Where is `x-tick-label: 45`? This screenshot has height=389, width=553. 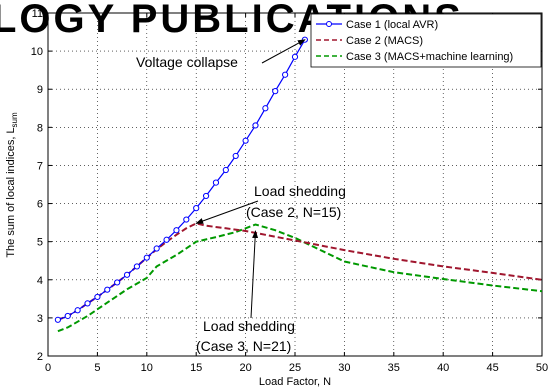
x-tick-label: 45 is located at coordinates (492, 368).